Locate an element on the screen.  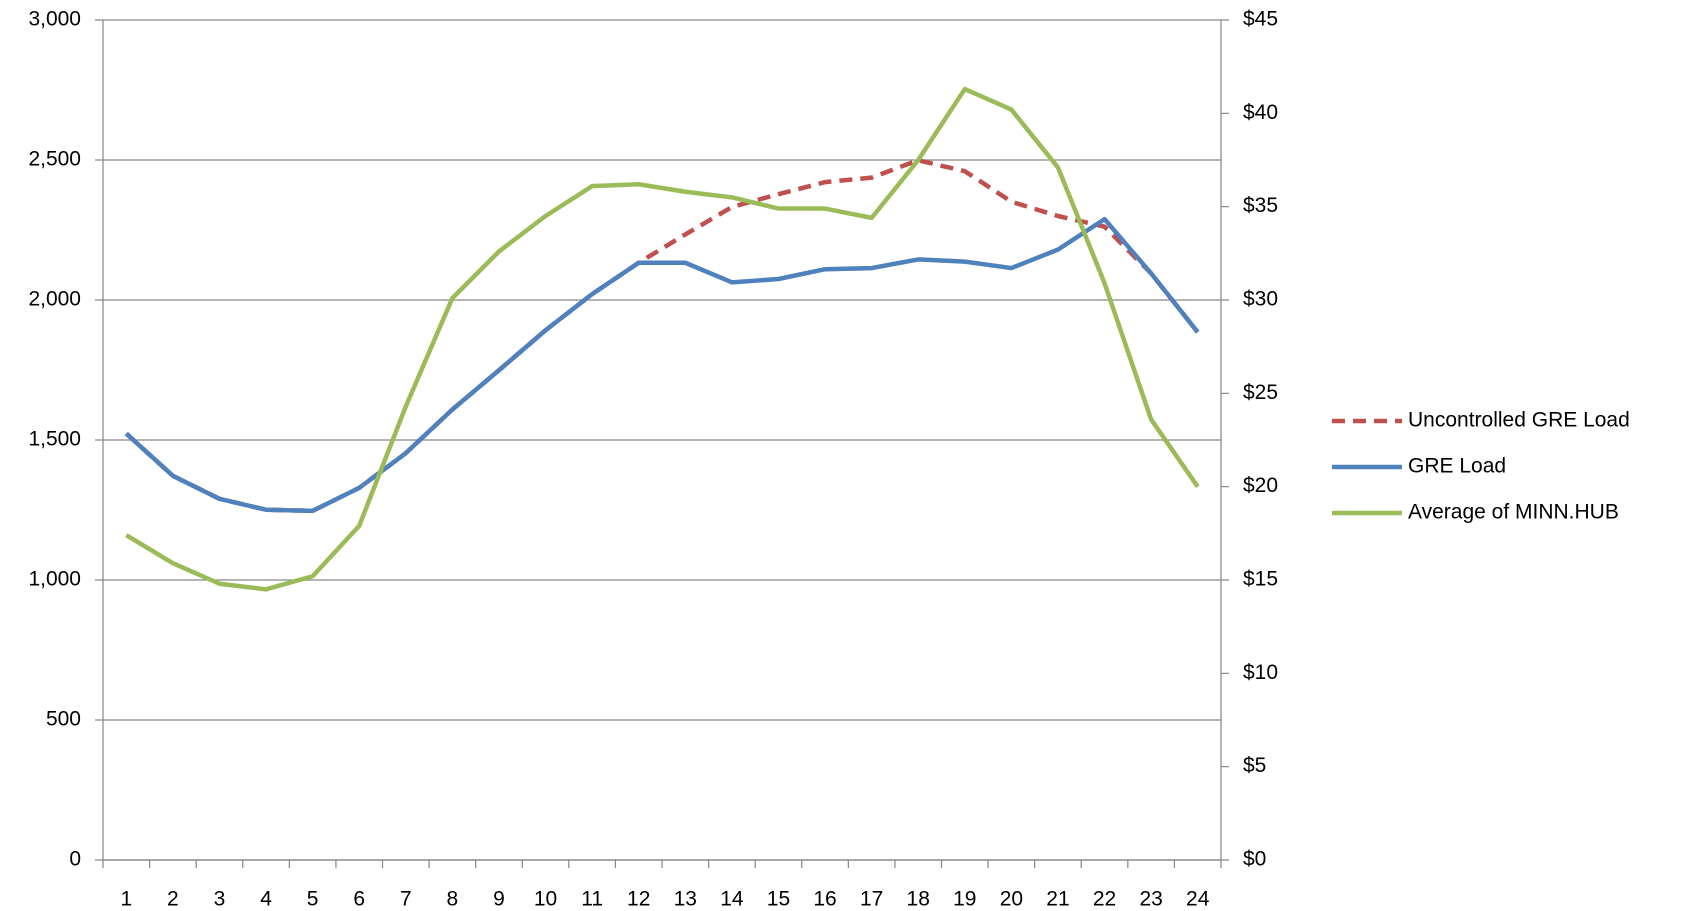
x-tick-label: 23 is located at coordinates (1150, 899).